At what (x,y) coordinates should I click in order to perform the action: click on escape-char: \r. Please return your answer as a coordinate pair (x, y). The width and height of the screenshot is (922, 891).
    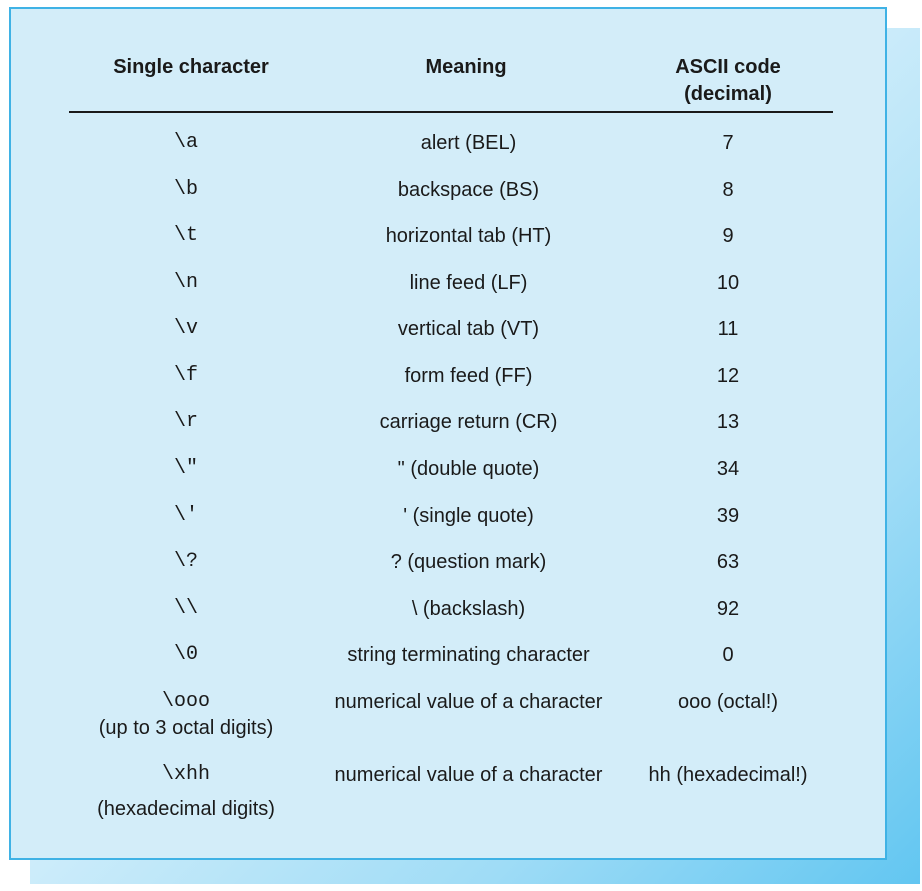
    Looking at the image, I should click on (185, 421).